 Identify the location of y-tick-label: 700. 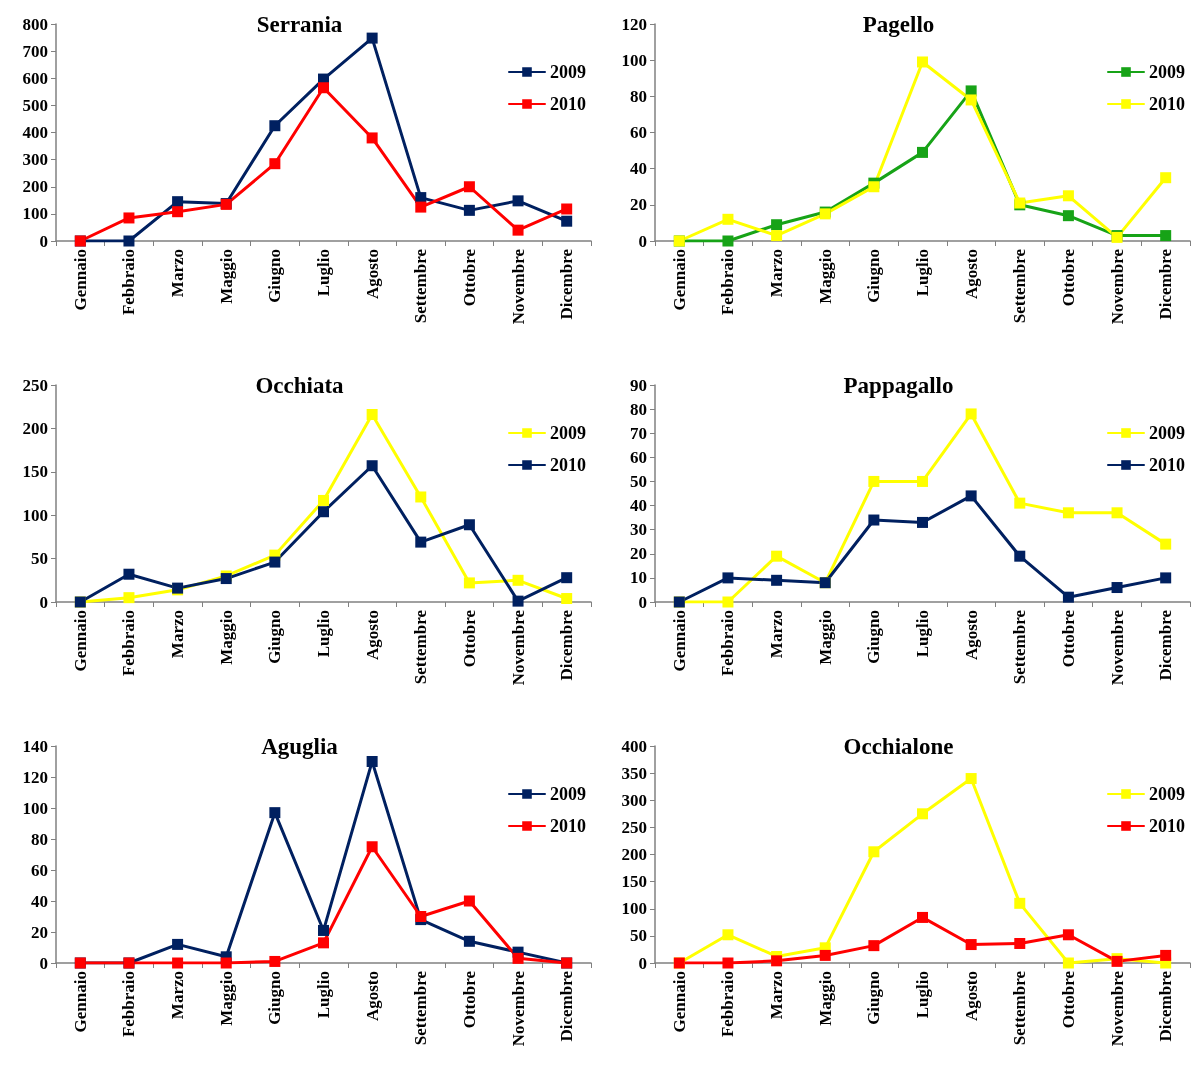
(35, 51).